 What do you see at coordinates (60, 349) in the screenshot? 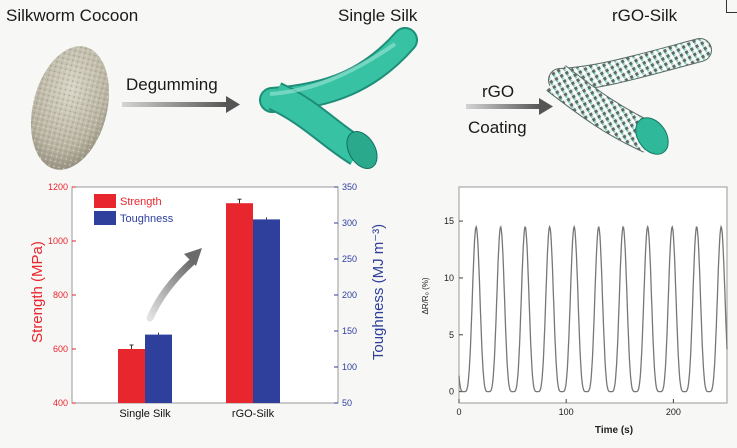
I see `left-tick-label: 600` at bounding box center [60, 349].